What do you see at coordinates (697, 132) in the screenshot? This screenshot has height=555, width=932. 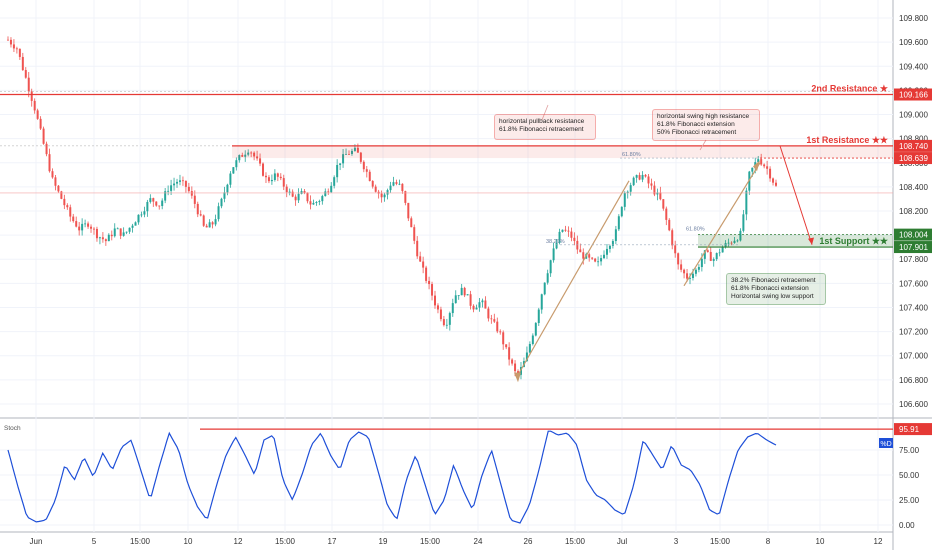 I see `annotation-line: 50% Fibonacci retracement` at bounding box center [697, 132].